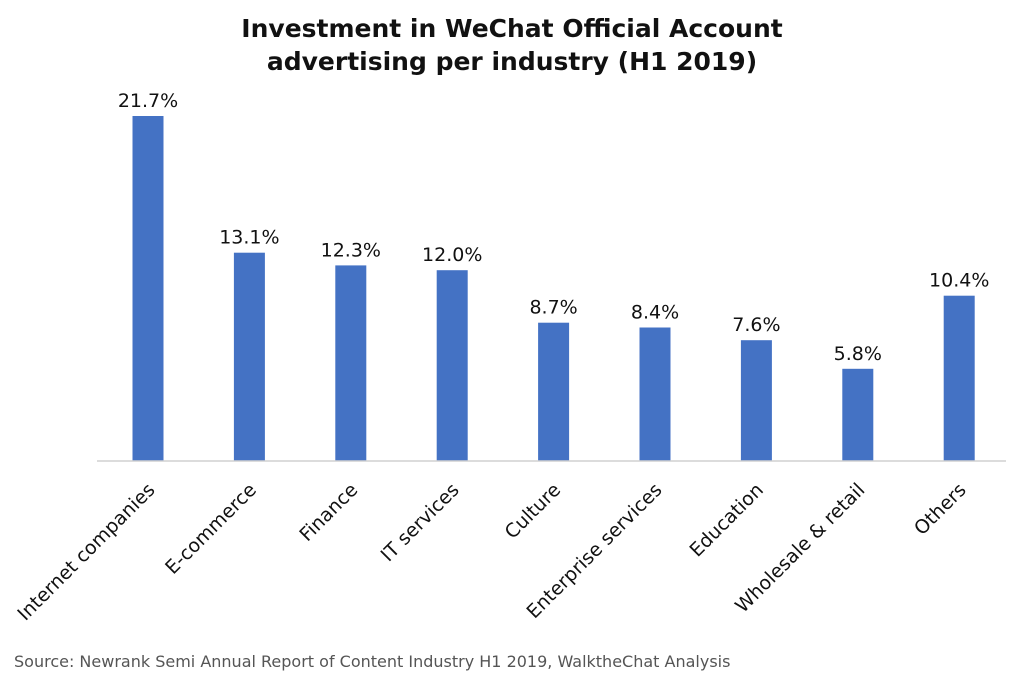  Describe the element at coordinates (959, 281) in the screenshot. I see `data-label-8: 10.4%` at that location.